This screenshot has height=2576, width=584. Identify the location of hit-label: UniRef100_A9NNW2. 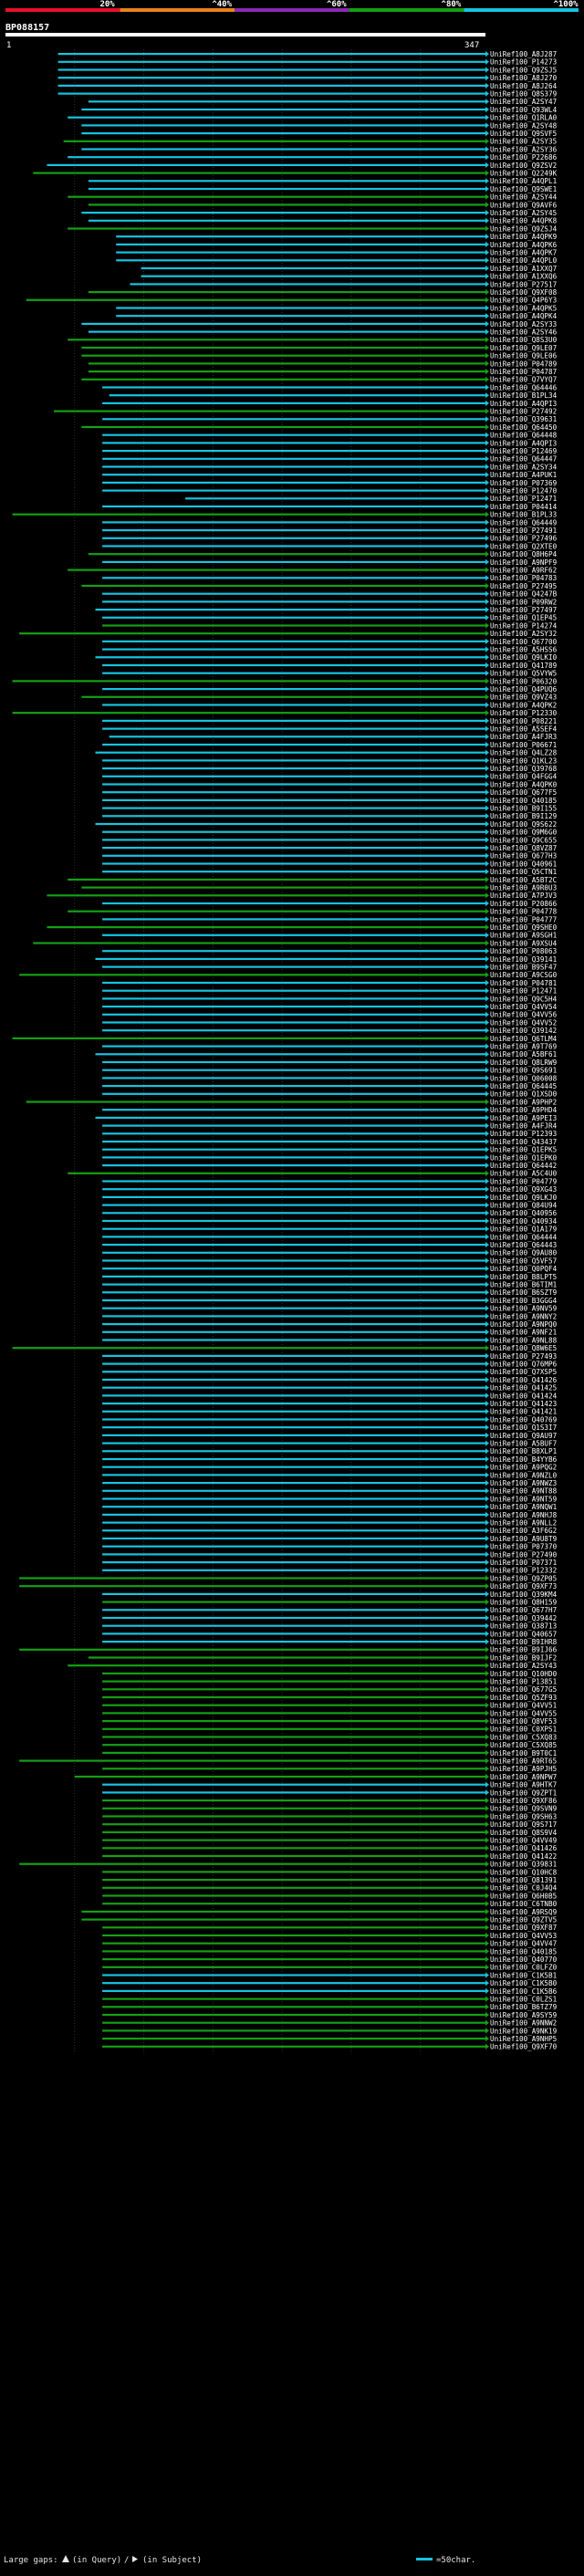
(523, 2023).